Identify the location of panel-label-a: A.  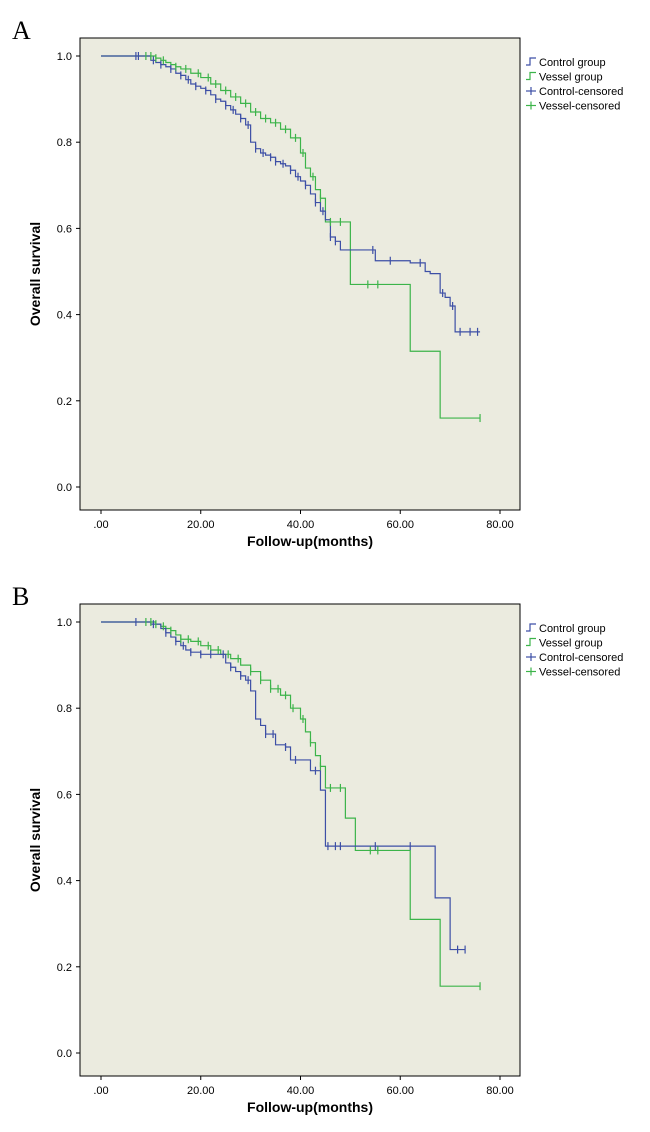
(21, 30).